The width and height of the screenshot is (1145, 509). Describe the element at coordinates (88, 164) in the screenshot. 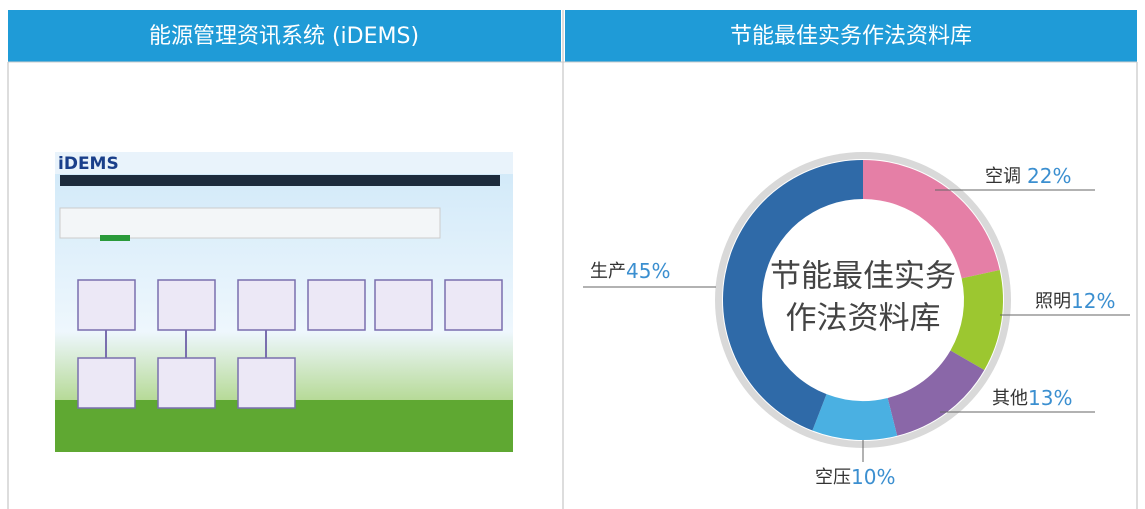

I see `screenshot-title: iDEMS` at that location.